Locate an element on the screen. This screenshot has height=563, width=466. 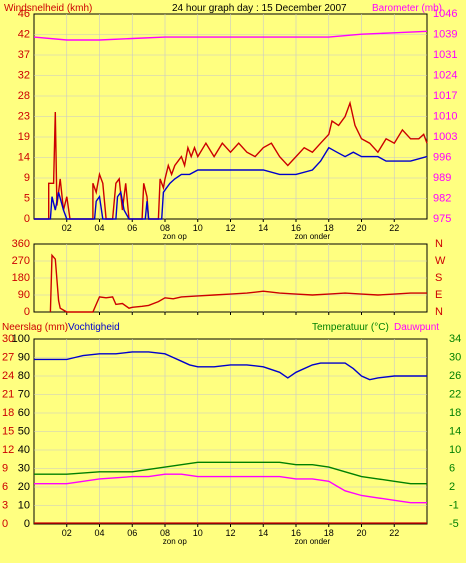
y-tick-label-right: 989 is located at coordinates (442, 178).